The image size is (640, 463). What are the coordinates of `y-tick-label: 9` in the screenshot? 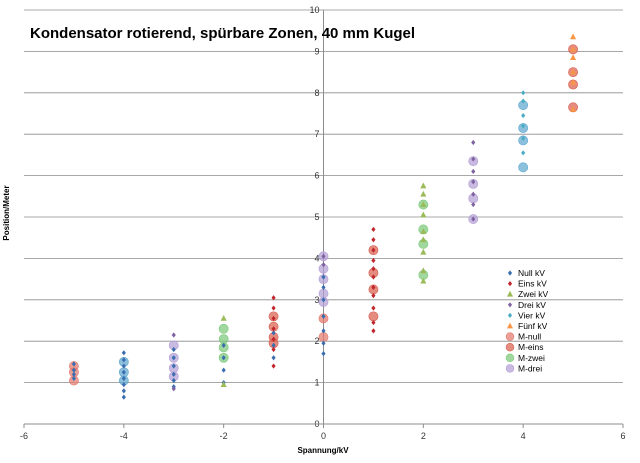 It's located at (316, 51).